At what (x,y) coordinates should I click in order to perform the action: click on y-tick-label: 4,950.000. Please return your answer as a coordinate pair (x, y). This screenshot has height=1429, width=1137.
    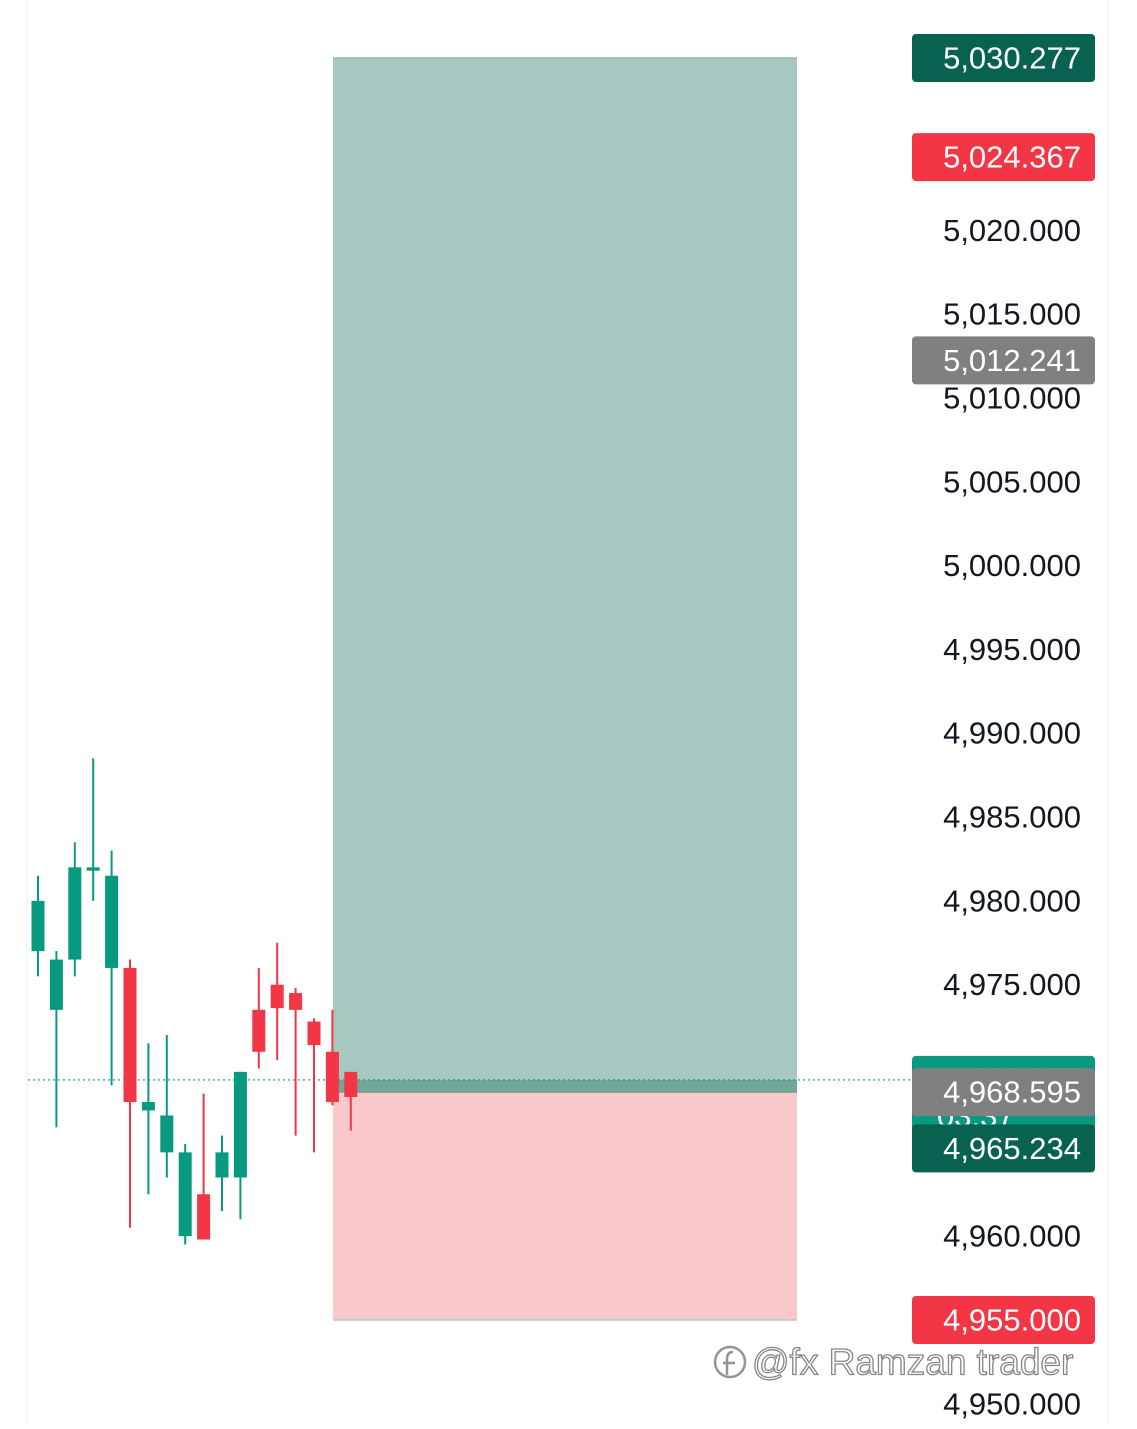
    Looking at the image, I should click on (1012, 1403).